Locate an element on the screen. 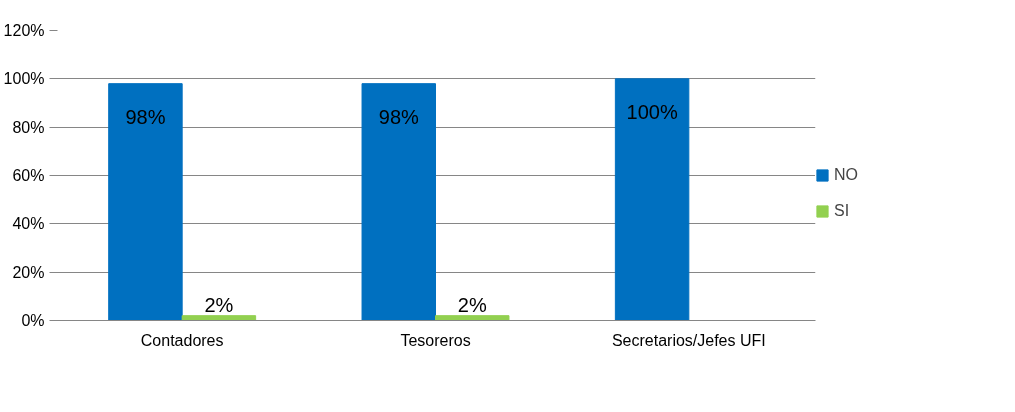  y-tick-label: 80% is located at coordinates (28, 127).